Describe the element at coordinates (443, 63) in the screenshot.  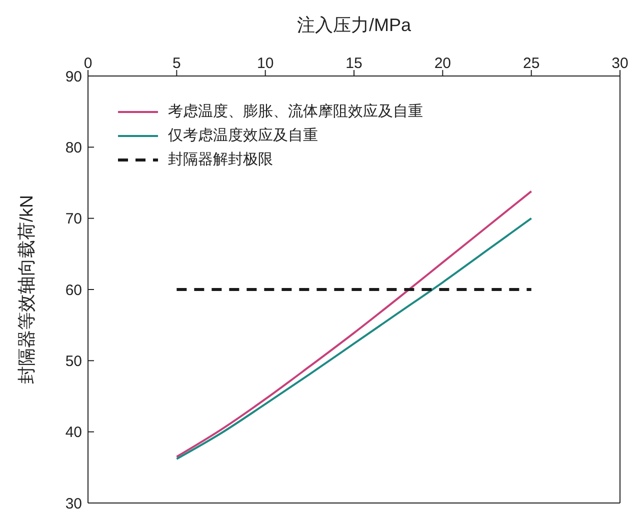
I see `x-tick-label: 20` at that location.